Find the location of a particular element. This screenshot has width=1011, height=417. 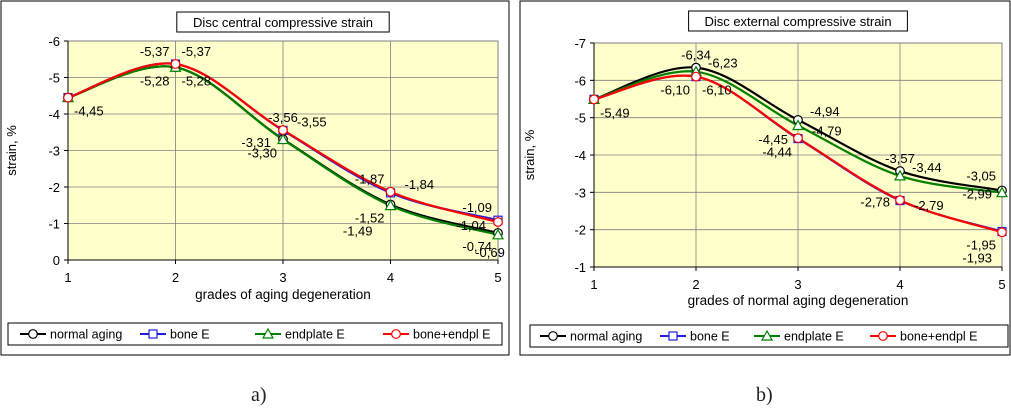

data-label: -3,56 is located at coordinates (283, 117).